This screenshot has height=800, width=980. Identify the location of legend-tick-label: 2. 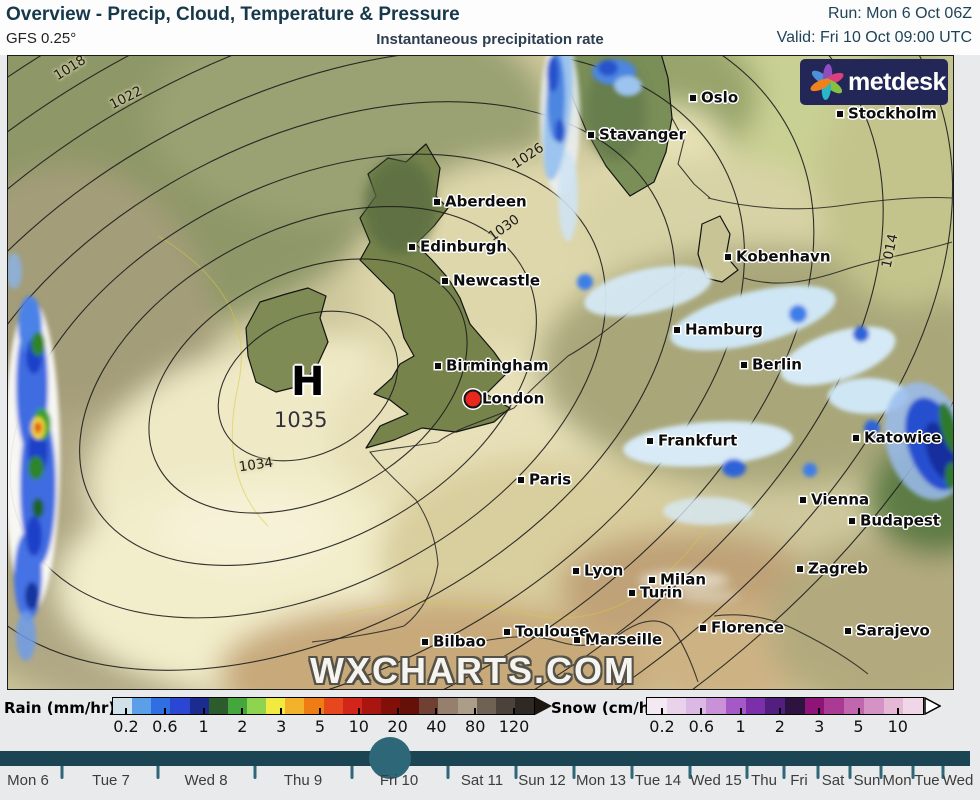
(779, 726).